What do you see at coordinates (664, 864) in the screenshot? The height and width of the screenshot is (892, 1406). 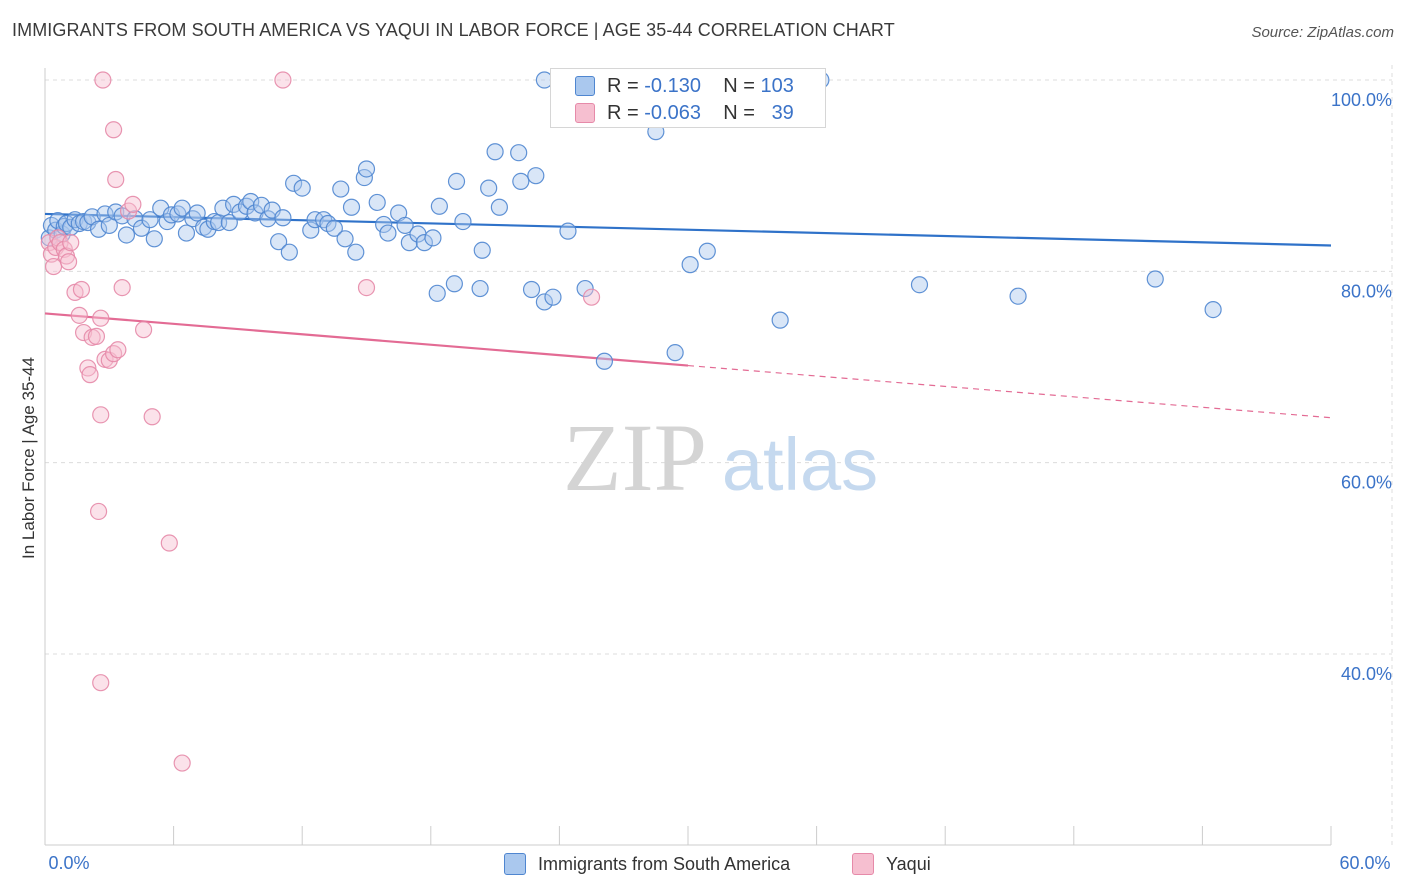 I see `blue-legend-label: Immigrants from South America` at bounding box center [664, 864].